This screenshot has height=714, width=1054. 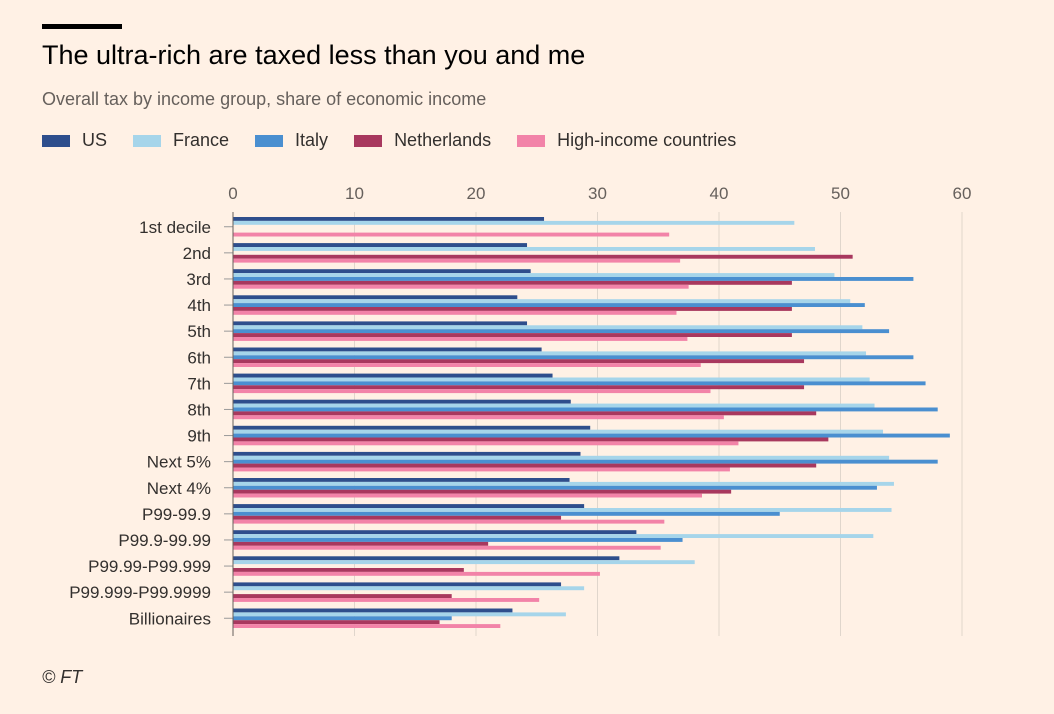 I want to click on category-label-6th: 6th, so click(x=199, y=357).